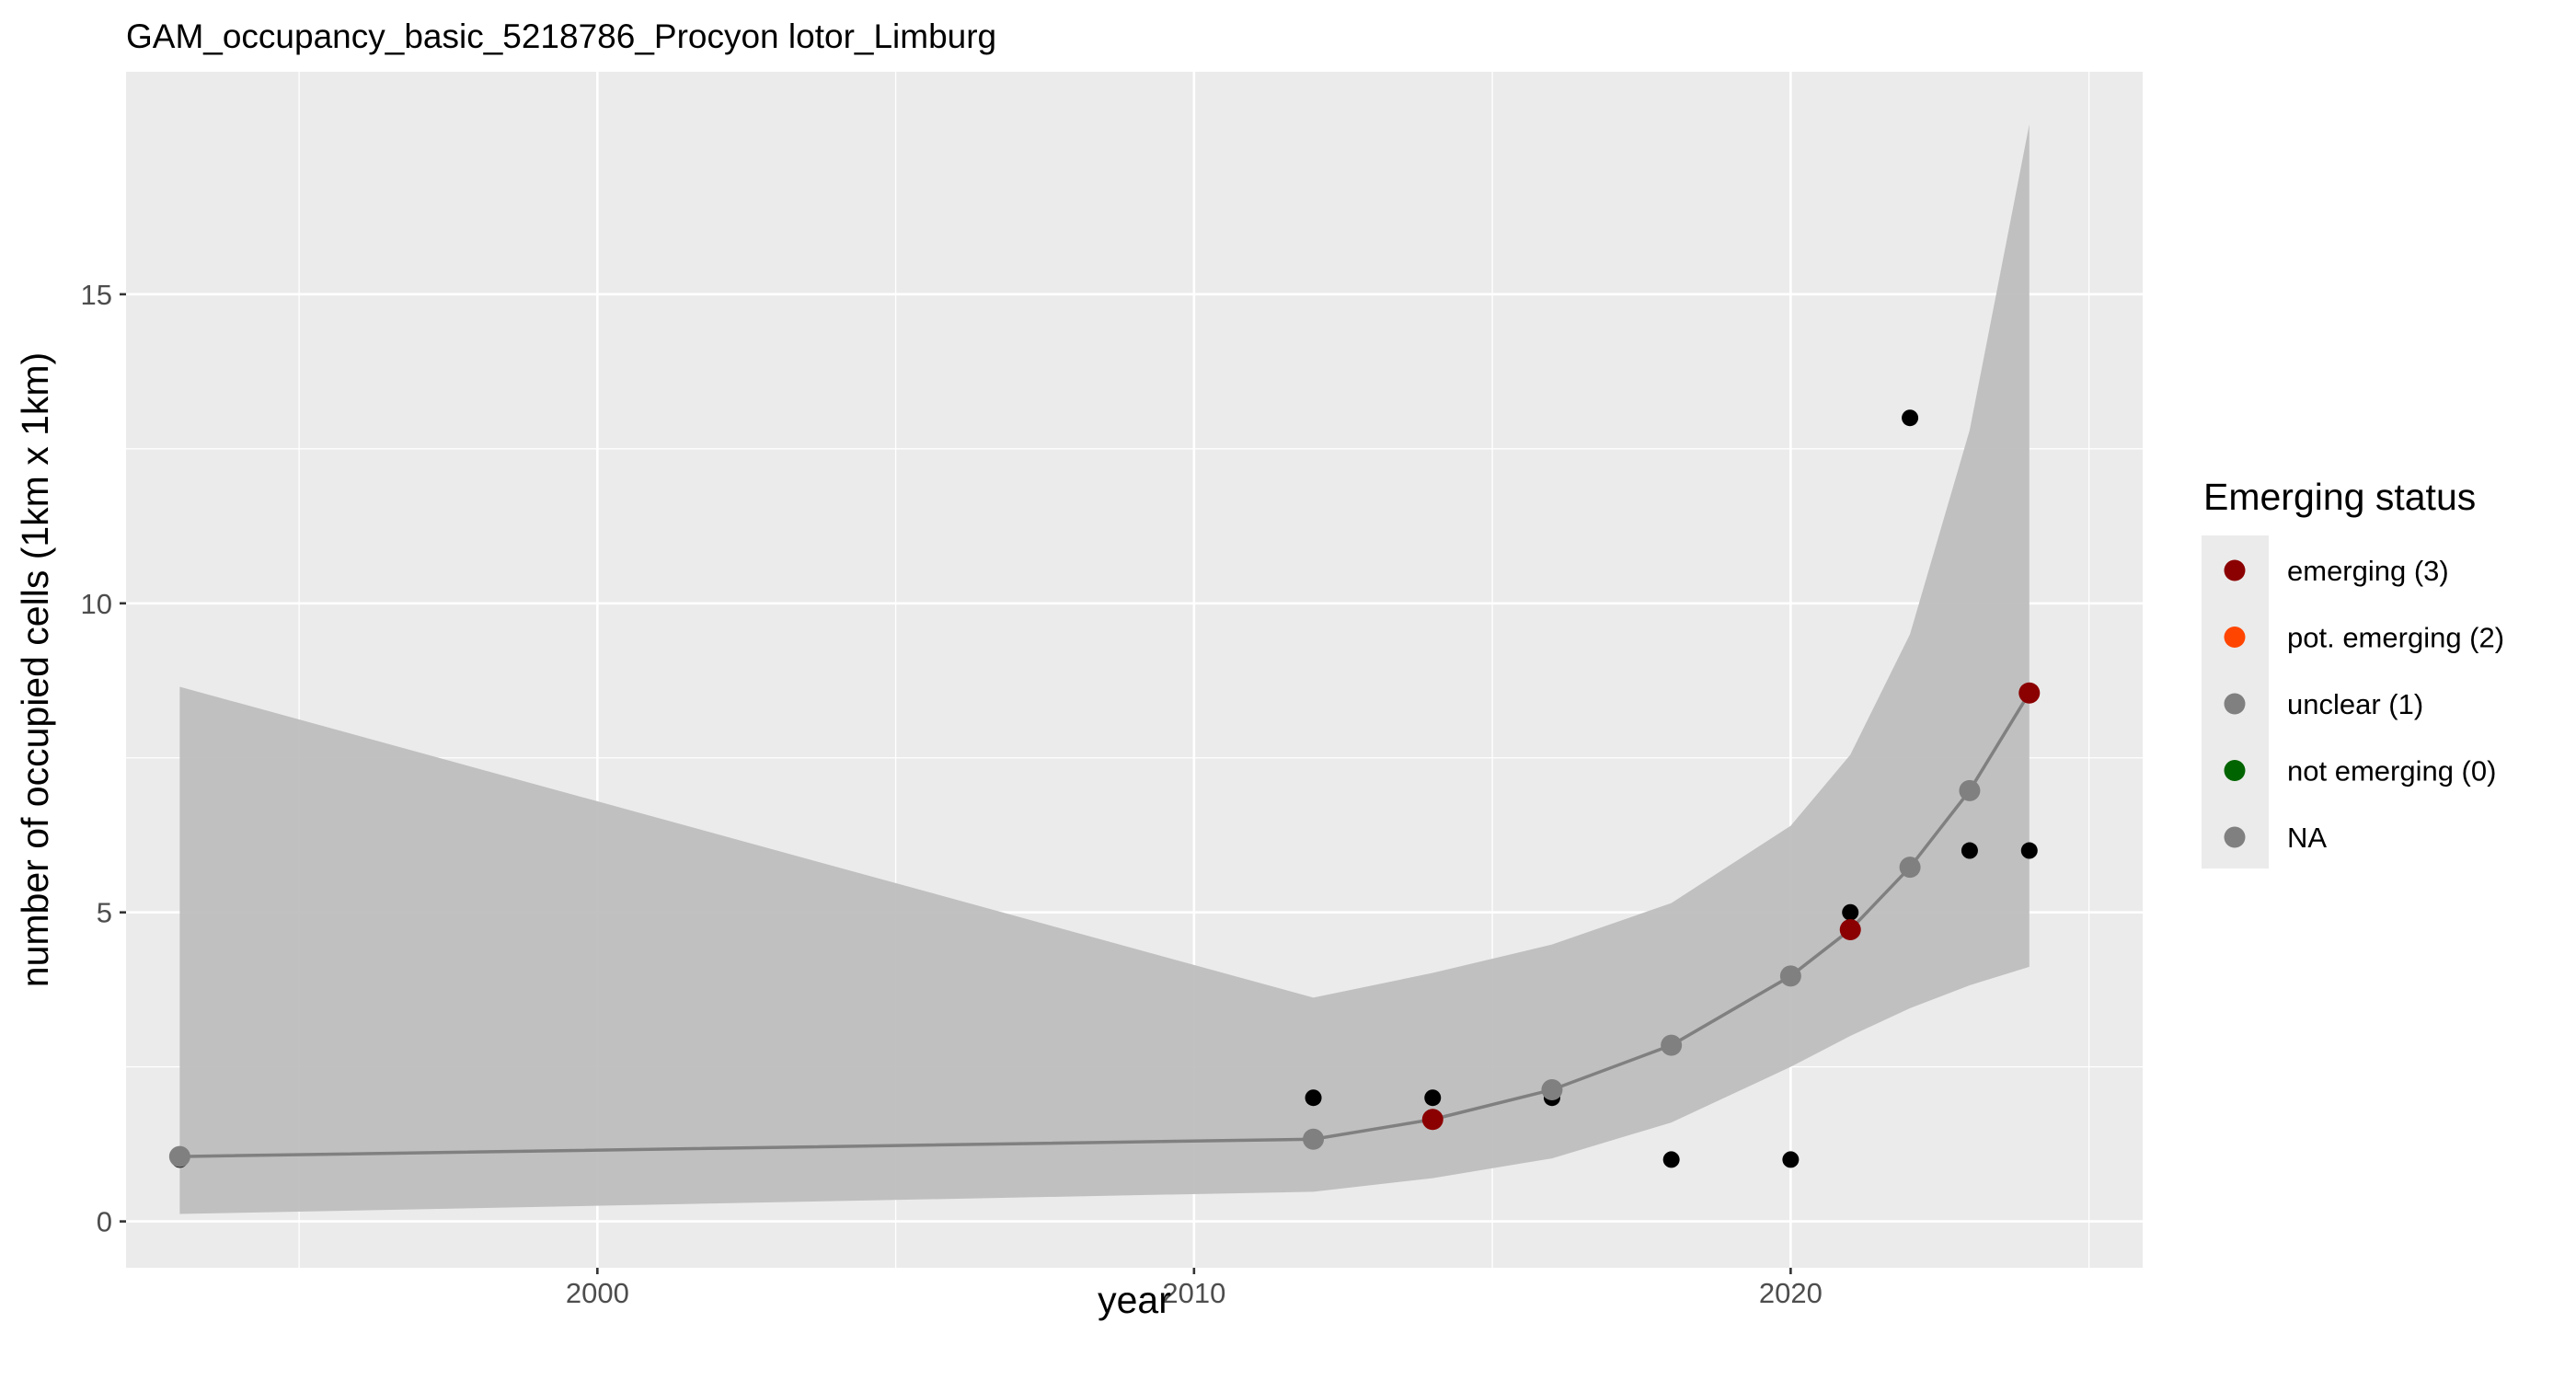  I want to click on legend-label: pot. emerging (2), so click(2395, 638).